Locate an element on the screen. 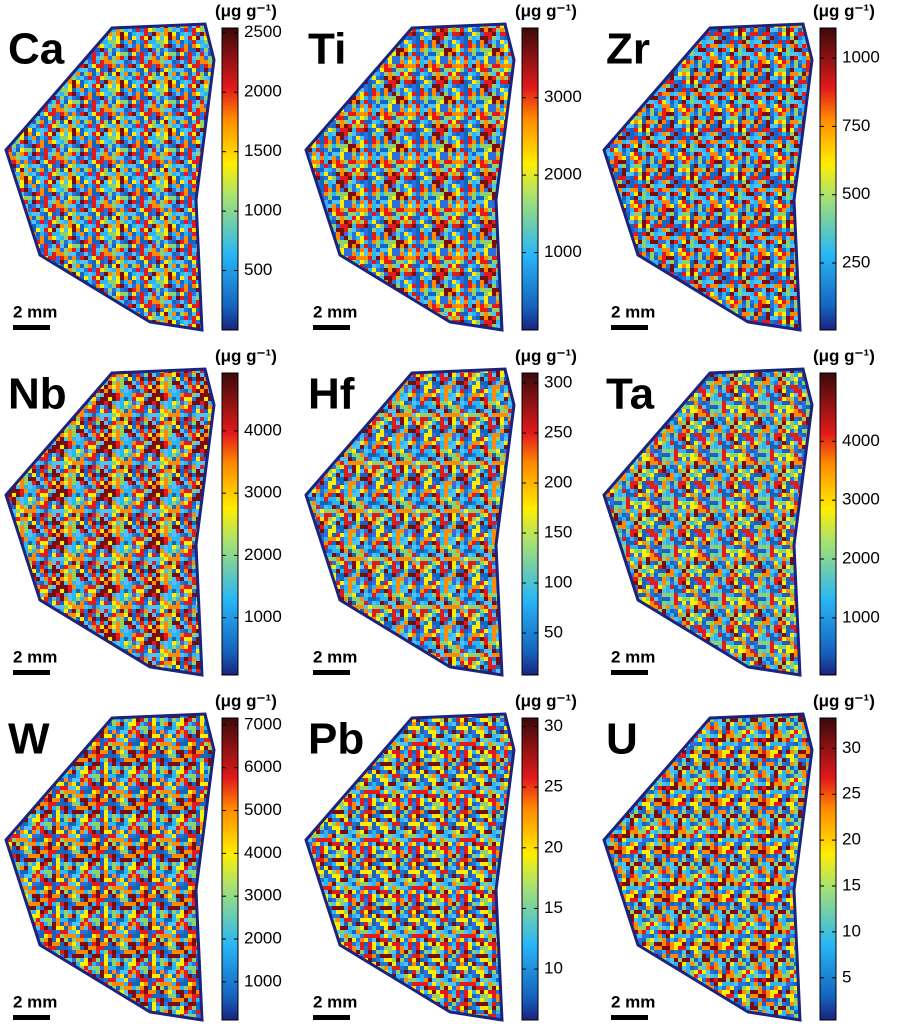 This screenshot has width=897, height=1024. element-label: U is located at coordinates (622, 739).